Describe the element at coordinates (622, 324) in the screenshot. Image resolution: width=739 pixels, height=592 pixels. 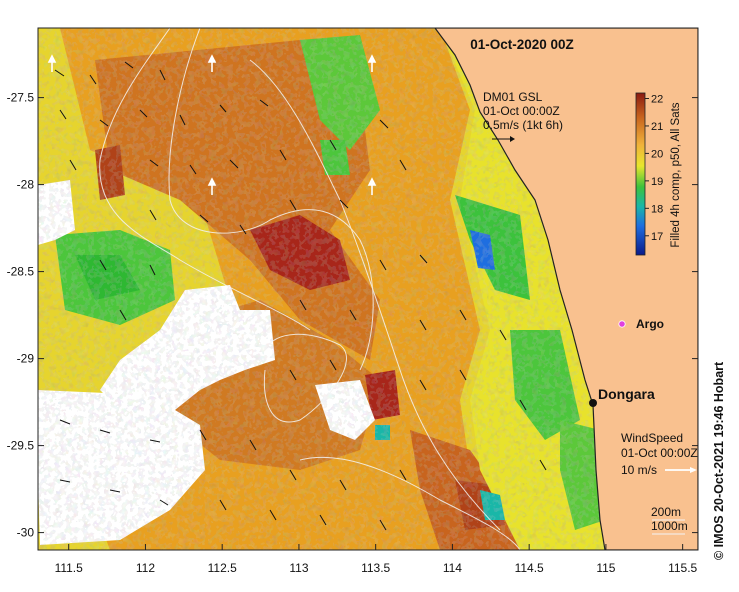
I see `argo-float-icon` at that location.